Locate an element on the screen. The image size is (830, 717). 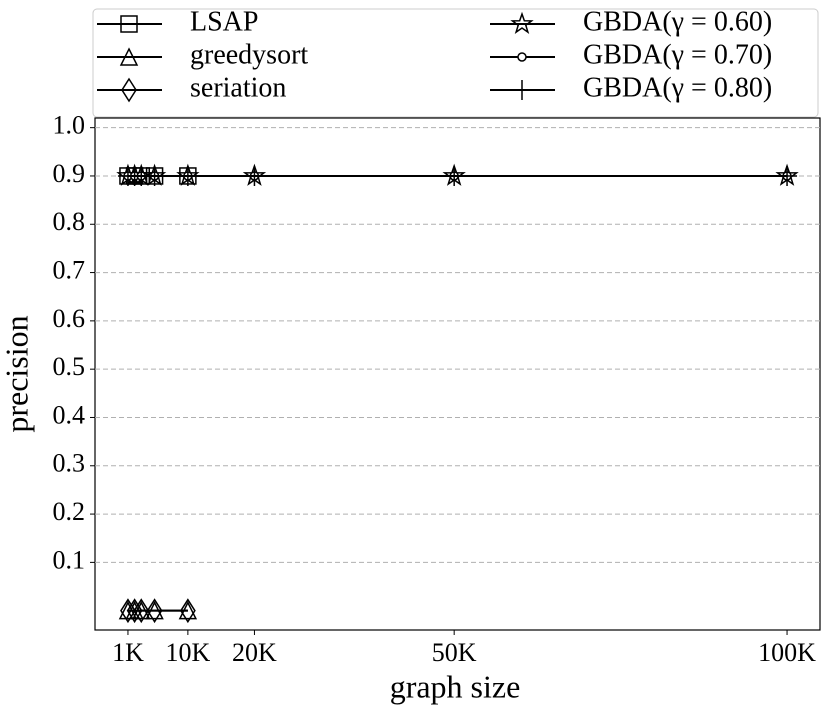
legend-label: LSAP is located at coordinates (224, 21).